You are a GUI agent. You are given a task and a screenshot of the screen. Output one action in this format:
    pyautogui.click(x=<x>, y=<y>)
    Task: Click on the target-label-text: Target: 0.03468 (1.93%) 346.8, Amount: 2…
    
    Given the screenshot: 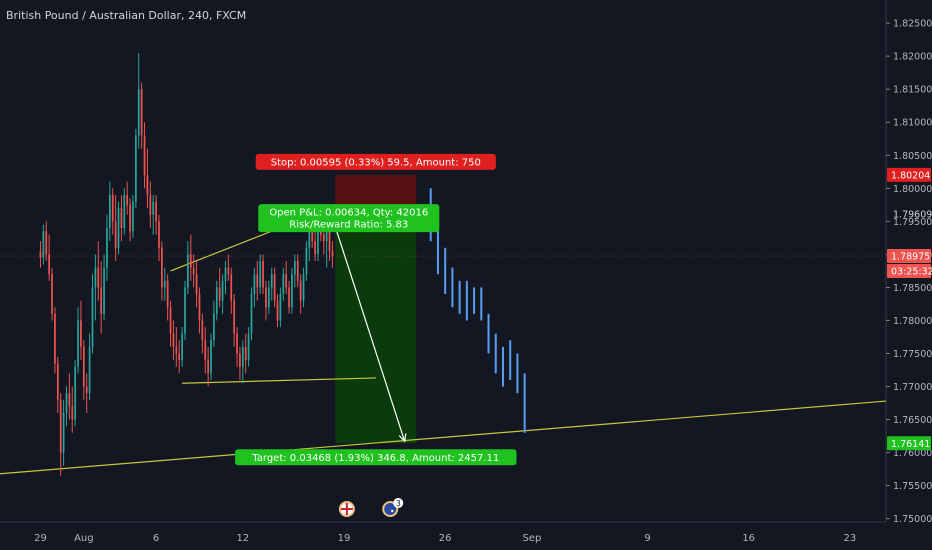 What is the action you would take?
    pyautogui.click(x=375, y=458)
    